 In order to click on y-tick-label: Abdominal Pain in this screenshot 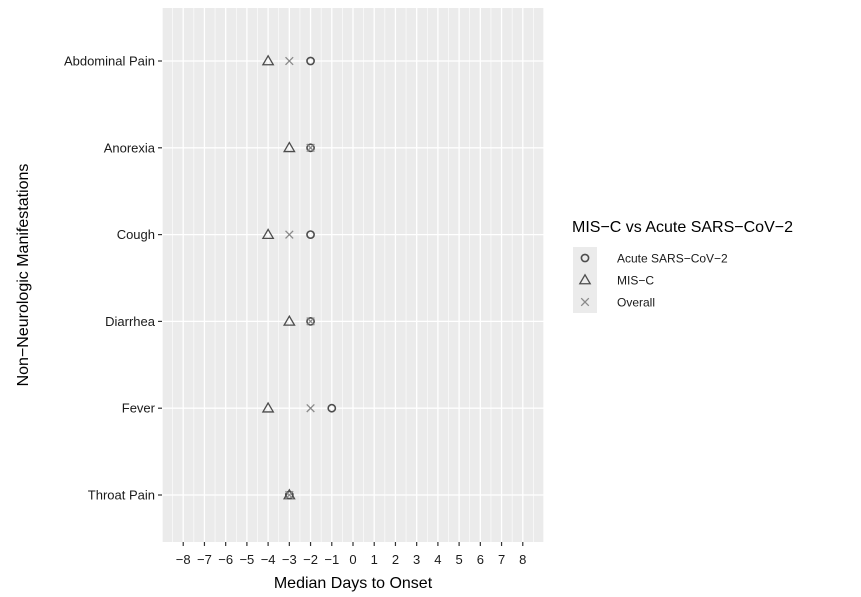, I will do `click(109, 61)`.